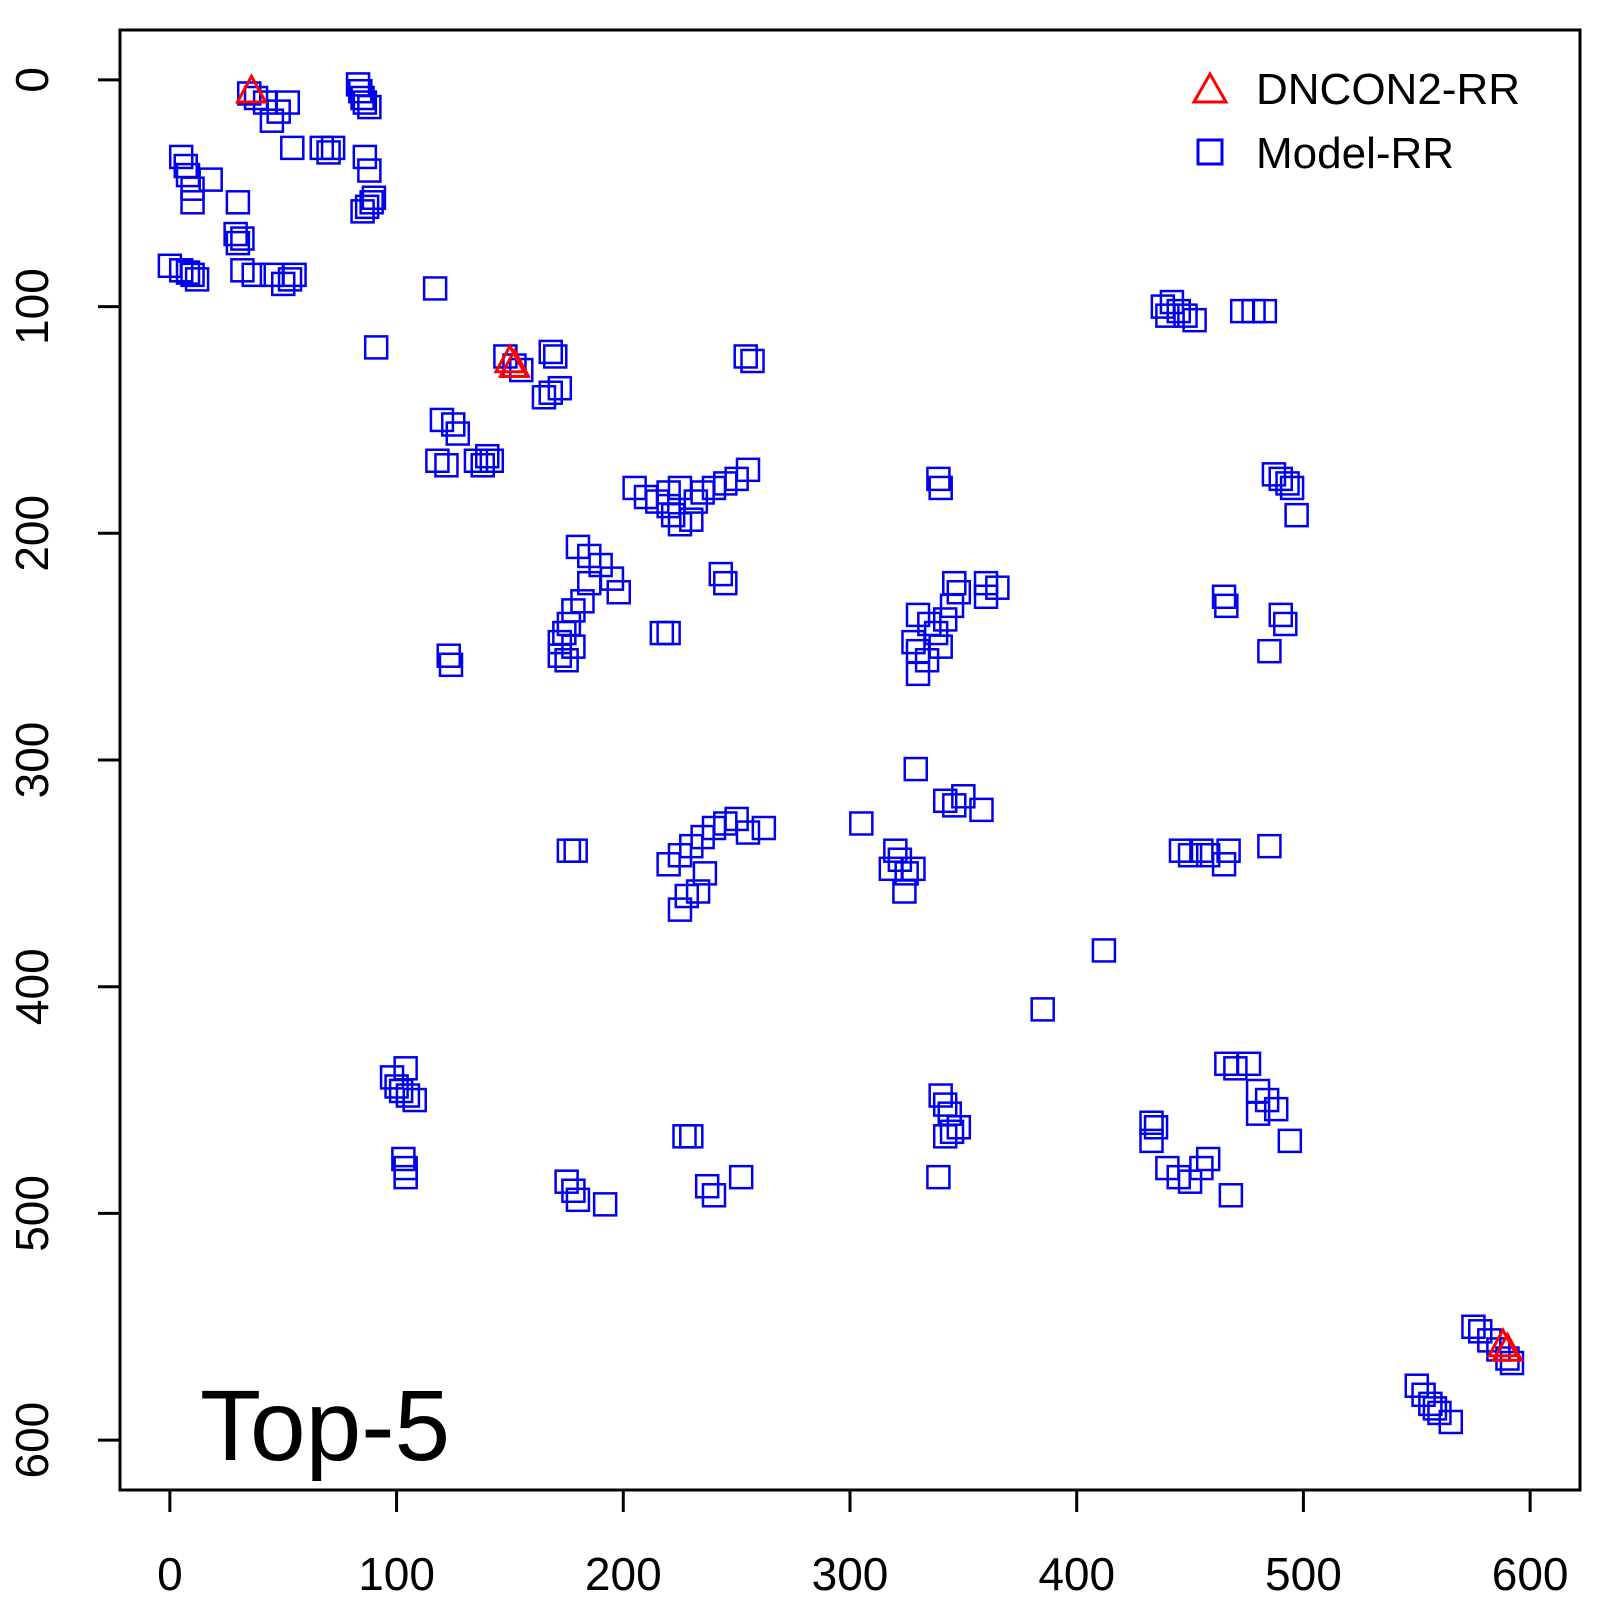 This screenshot has width=1600, height=1600. I want to click on x-tick-label: 300, so click(850, 1574).